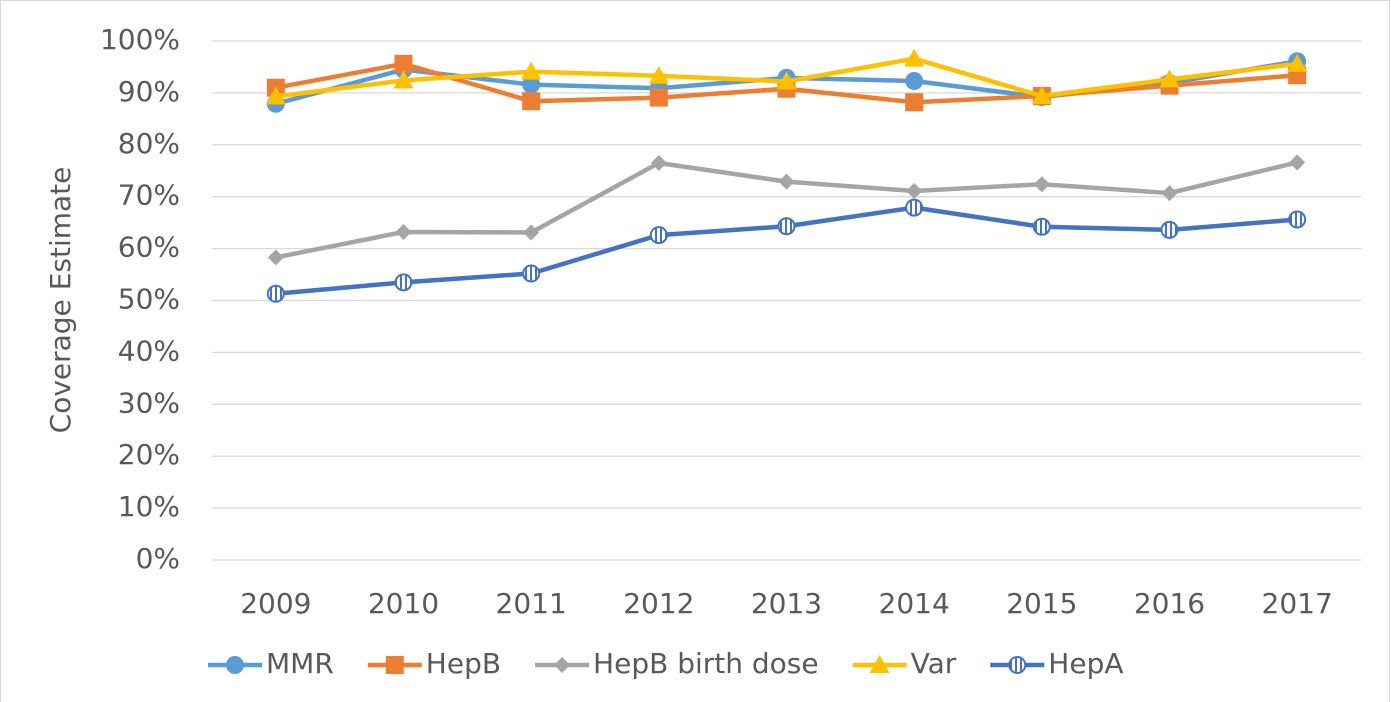 The image size is (1391, 702). What do you see at coordinates (531, 603) in the screenshot?
I see `x-tick-label: 2011` at bounding box center [531, 603].